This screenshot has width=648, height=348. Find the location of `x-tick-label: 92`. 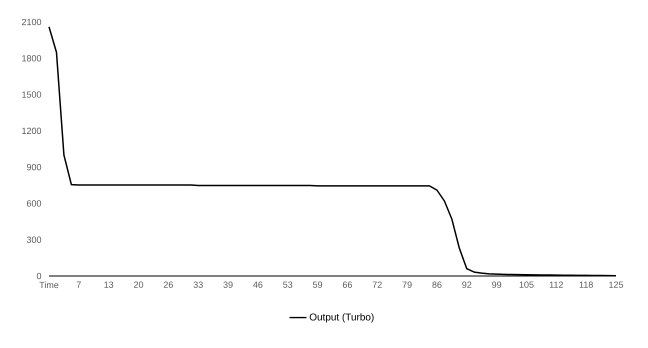

x-tick-label: 92 is located at coordinates (467, 285).